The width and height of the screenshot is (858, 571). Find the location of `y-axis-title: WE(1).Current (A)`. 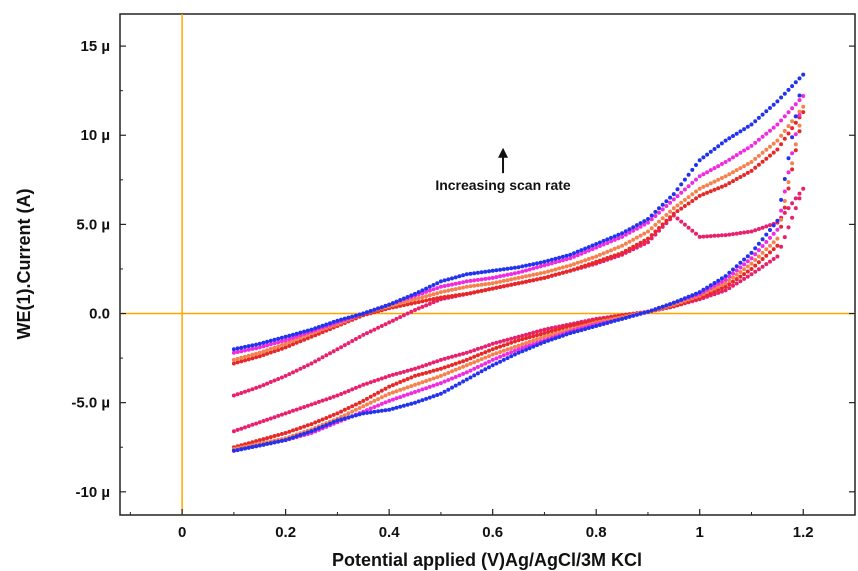

y-axis-title: WE(1).Current (A) is located at coordinates (24, 264).